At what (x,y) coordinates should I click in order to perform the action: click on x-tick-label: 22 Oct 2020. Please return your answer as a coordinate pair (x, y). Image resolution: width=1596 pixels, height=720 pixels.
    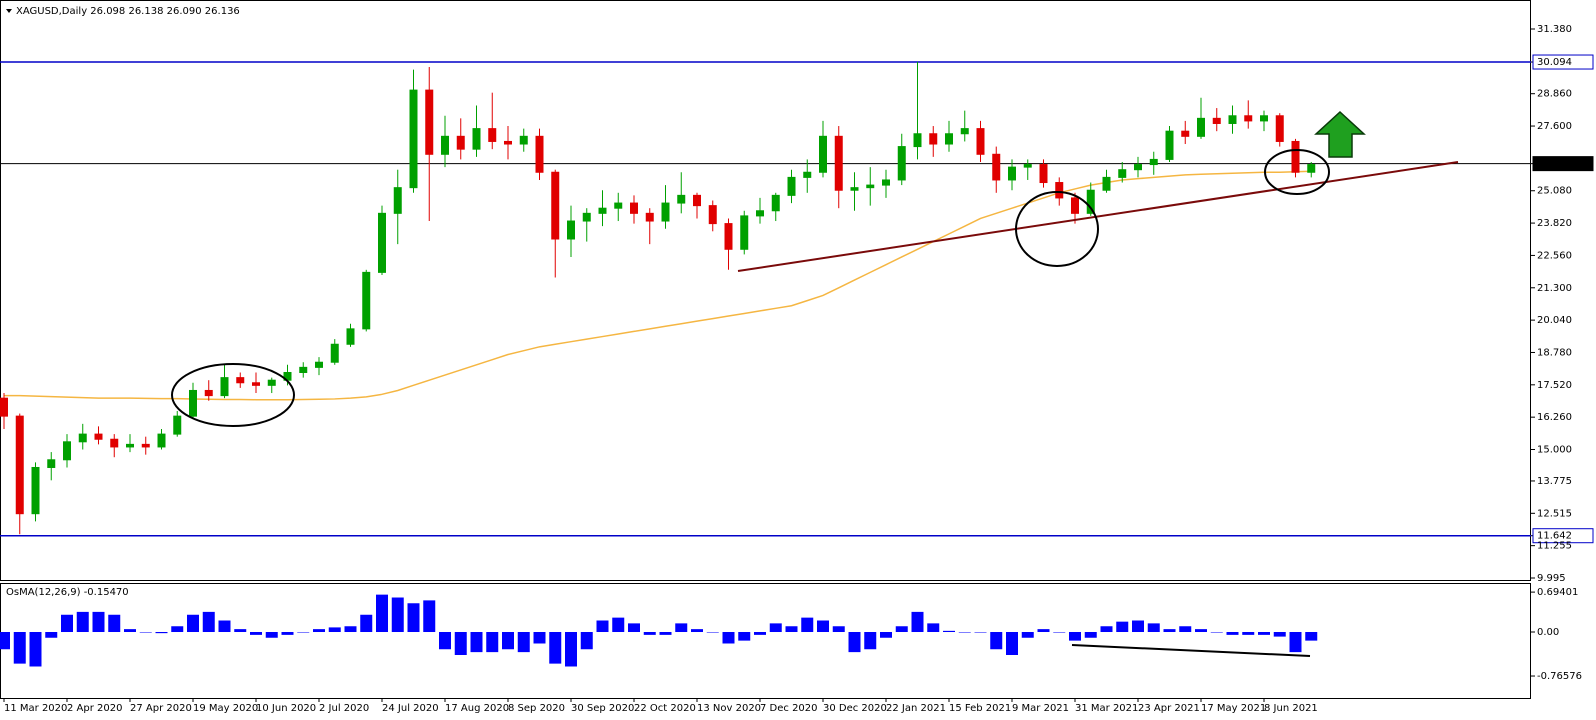
    Looking at the image, I should click on (665, 708).